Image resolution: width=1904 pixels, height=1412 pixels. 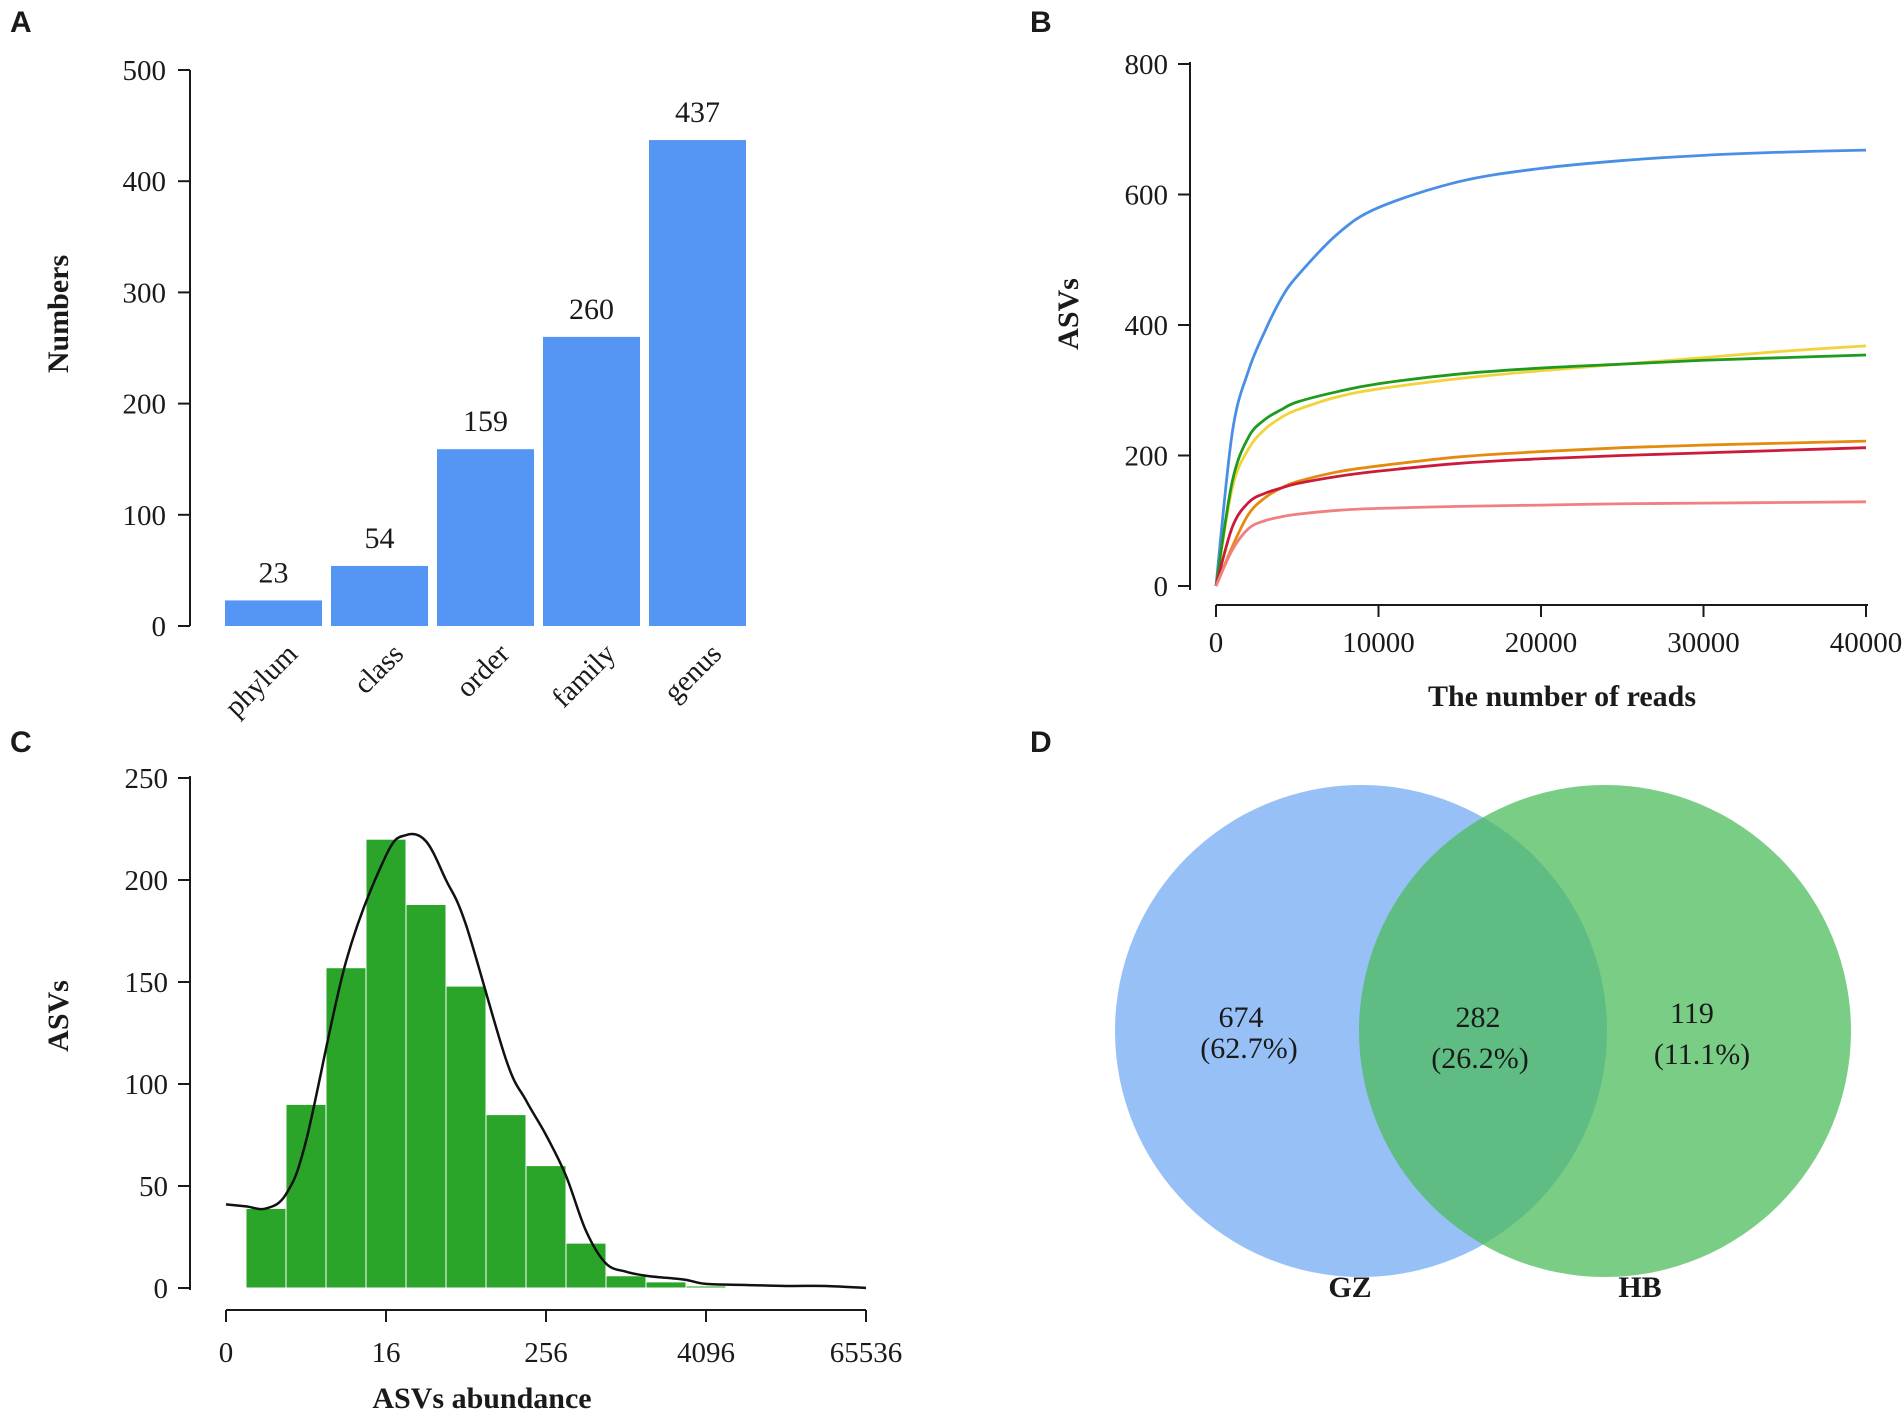 What do you see at coordinates (584, 676) in the screenshot?
I see `panel-a-x-tick-label-family: family` at bounding box center [584, 676].